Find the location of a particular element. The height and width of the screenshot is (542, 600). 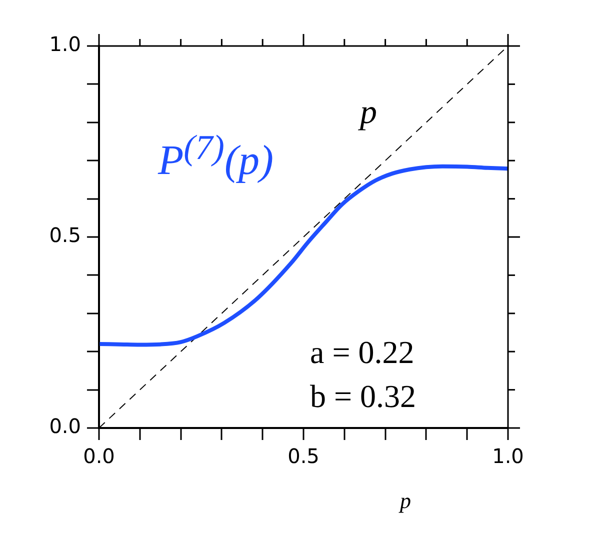

annotation: a = 0.22 is located at coordinates (363, 352).